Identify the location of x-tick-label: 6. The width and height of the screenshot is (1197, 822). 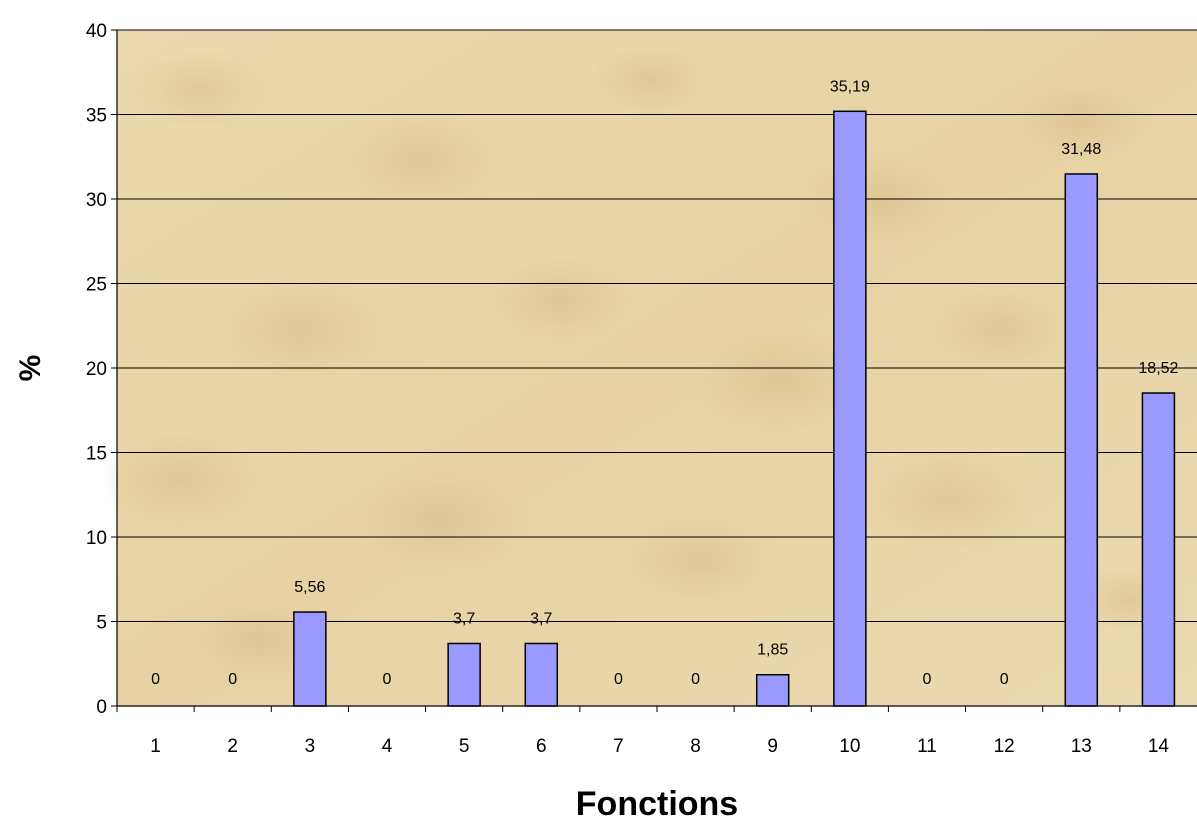
(541, 746).